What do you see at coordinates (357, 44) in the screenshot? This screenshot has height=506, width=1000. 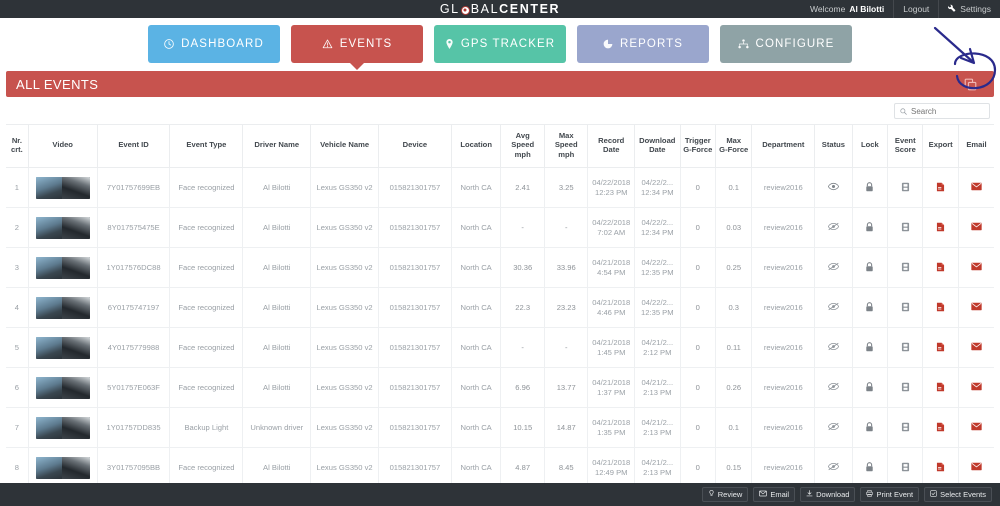 I see `nav-events: EVENTS` at bounding box center [357, 44].